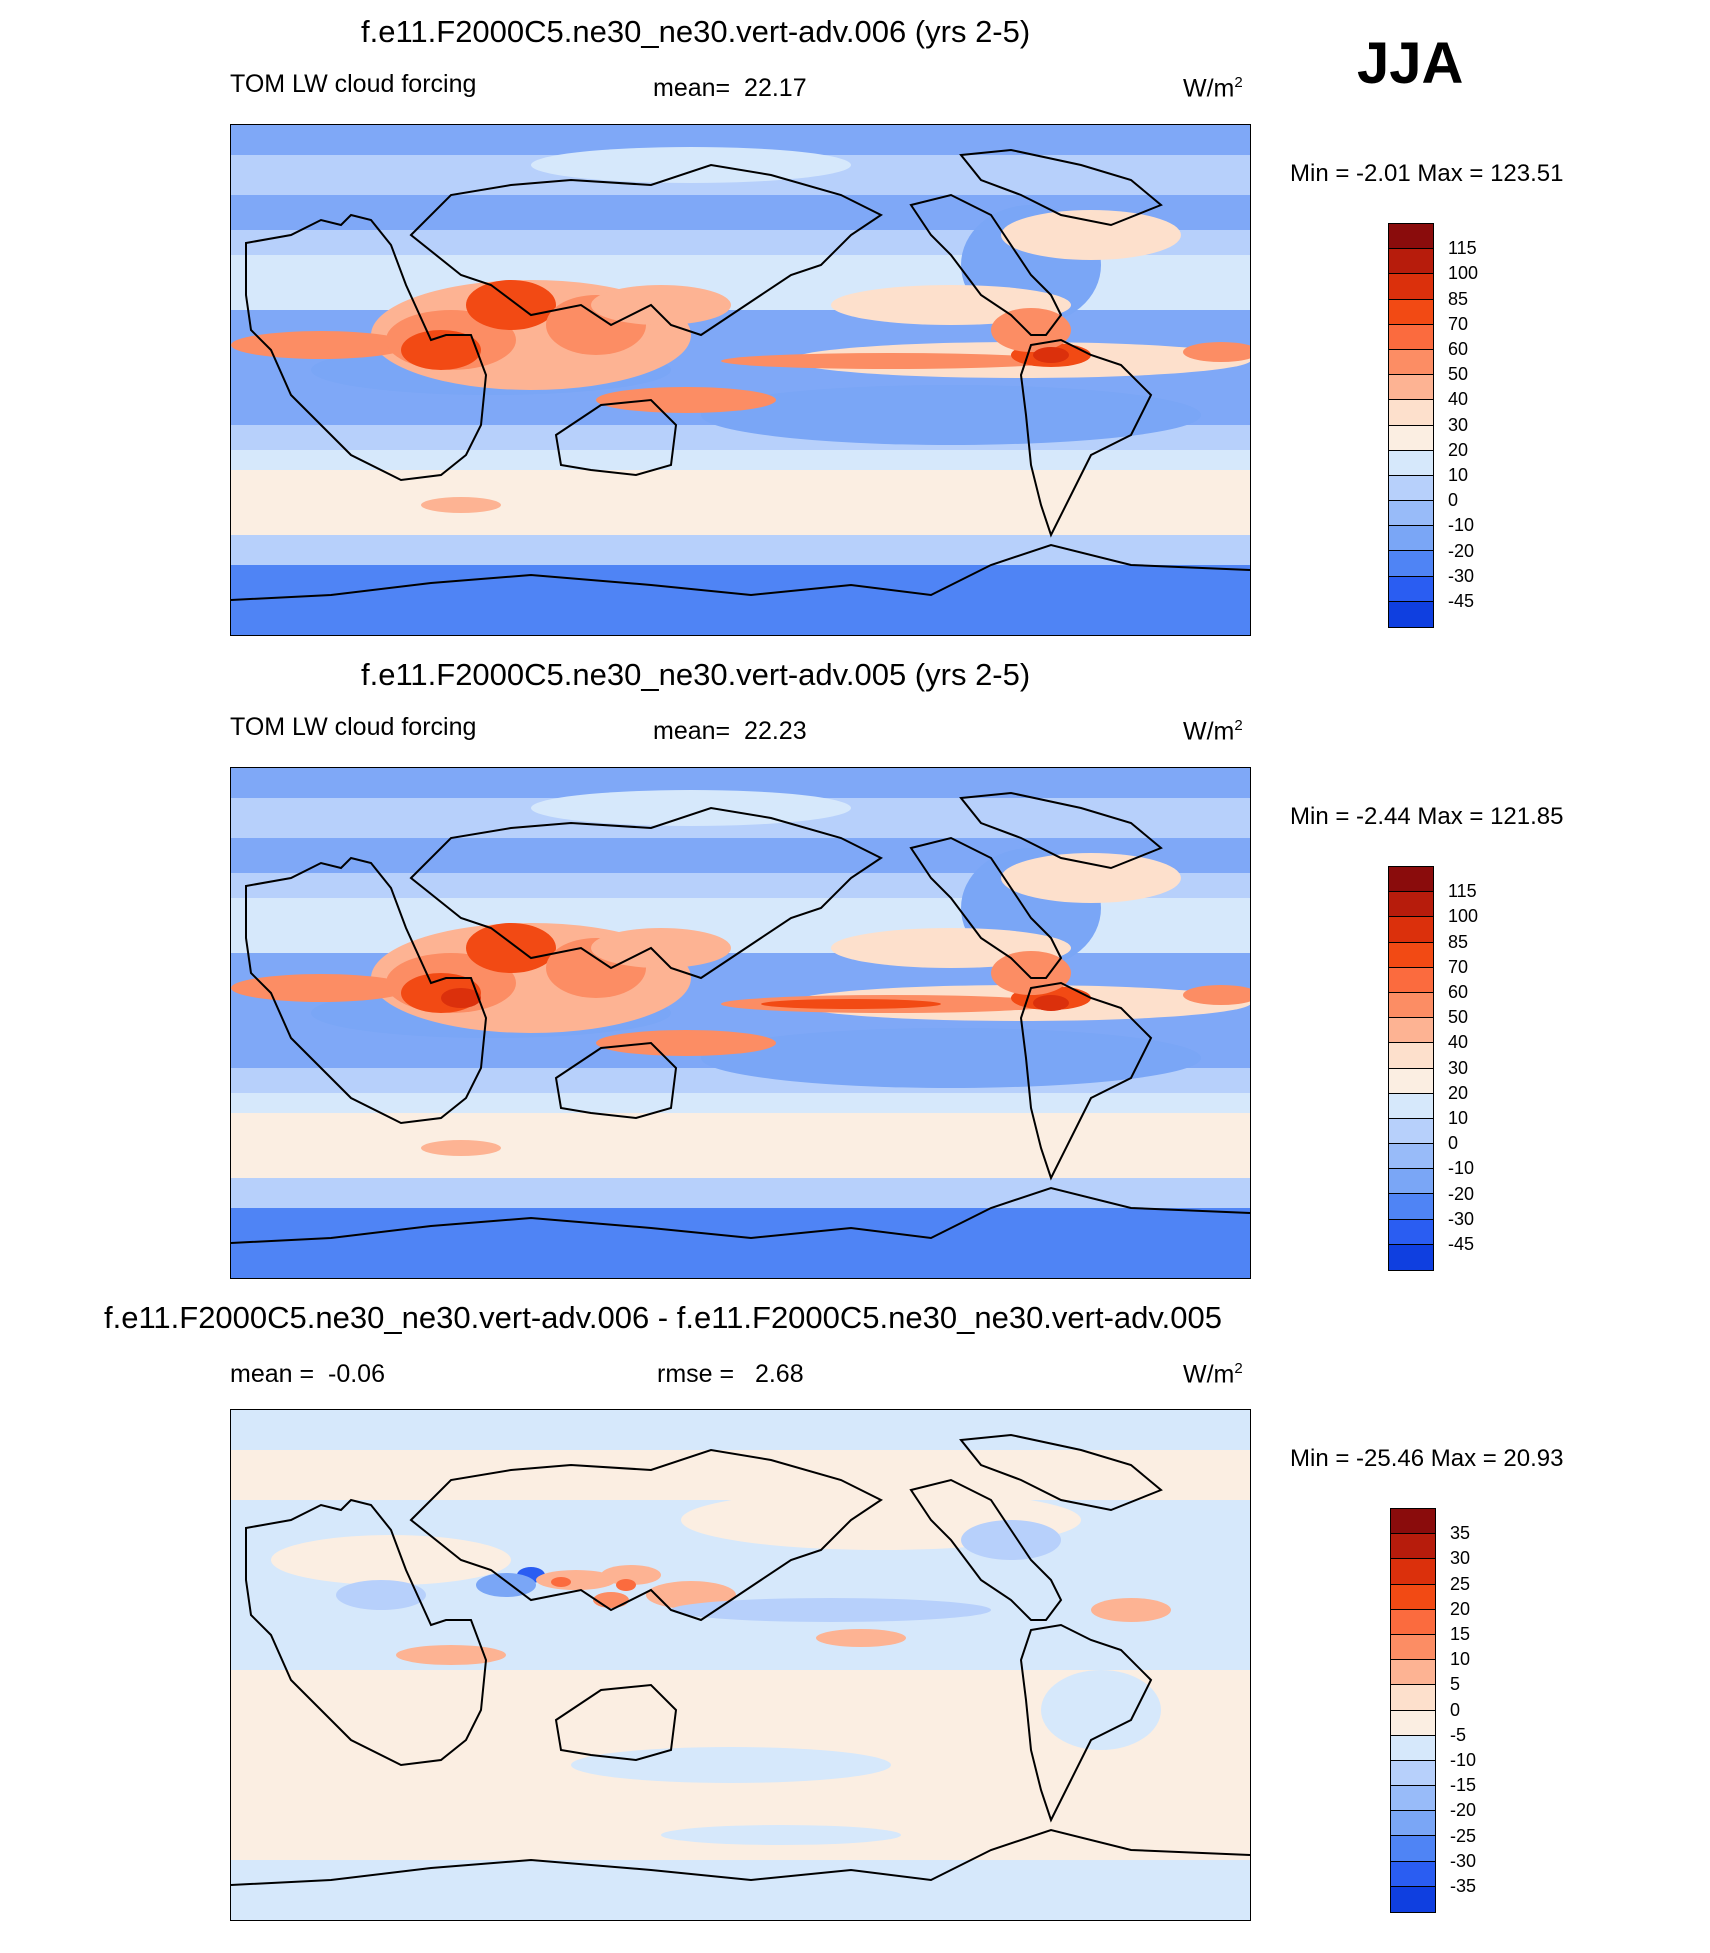 The image size is (1710, 1953). I want to click on panel2-units-base: W/m, so click(1209, 731).